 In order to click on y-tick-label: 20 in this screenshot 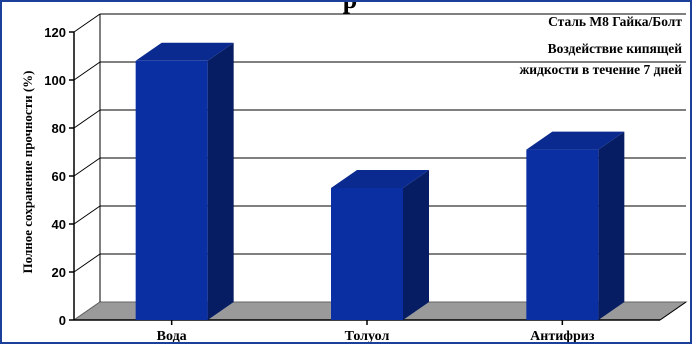, I will do `click(59, 272)`.